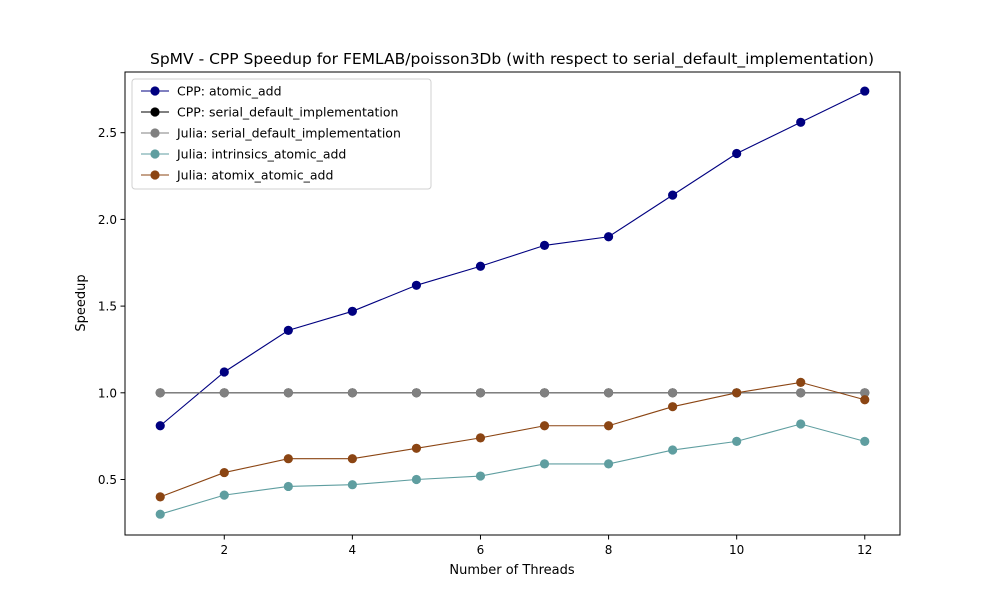 The width and height of the screenshot is (1000, 600). I want to click on y-tick-label: 2.0, so click(107, 220).